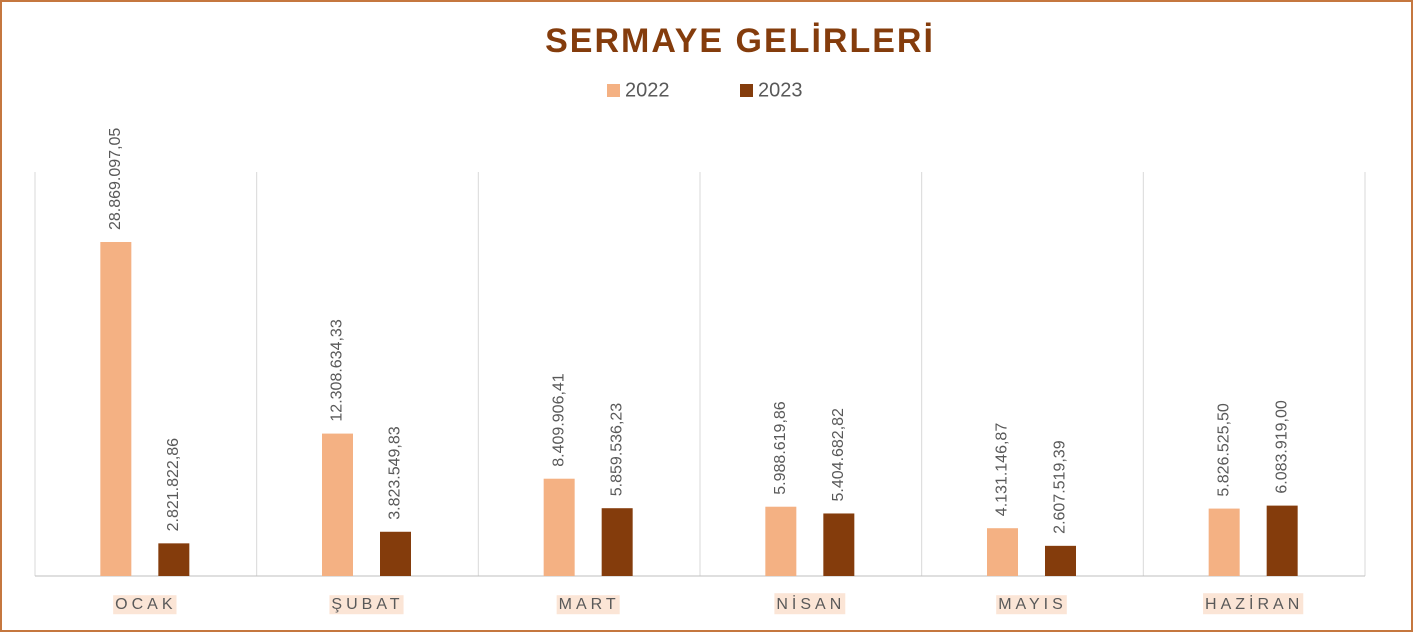 This screenshot has width=1413, height=632. I want to click on legend-label: 2023, so click(780, 90).